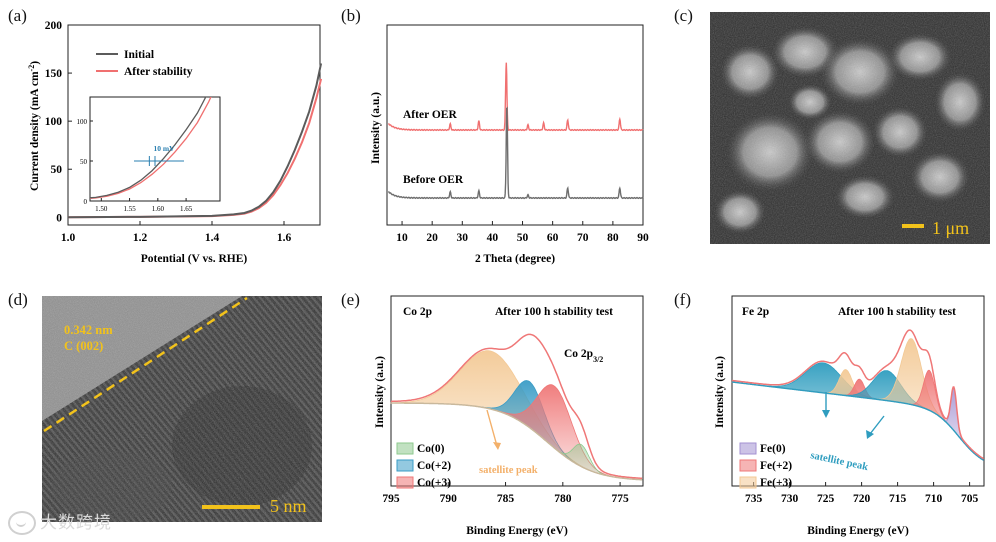 The height and width of the screenshot is (542, 996). What do you see at coordinates (54, 26) in the screenshot?
I see `a-ytick-label: 200` at bounding box center [54, 26].